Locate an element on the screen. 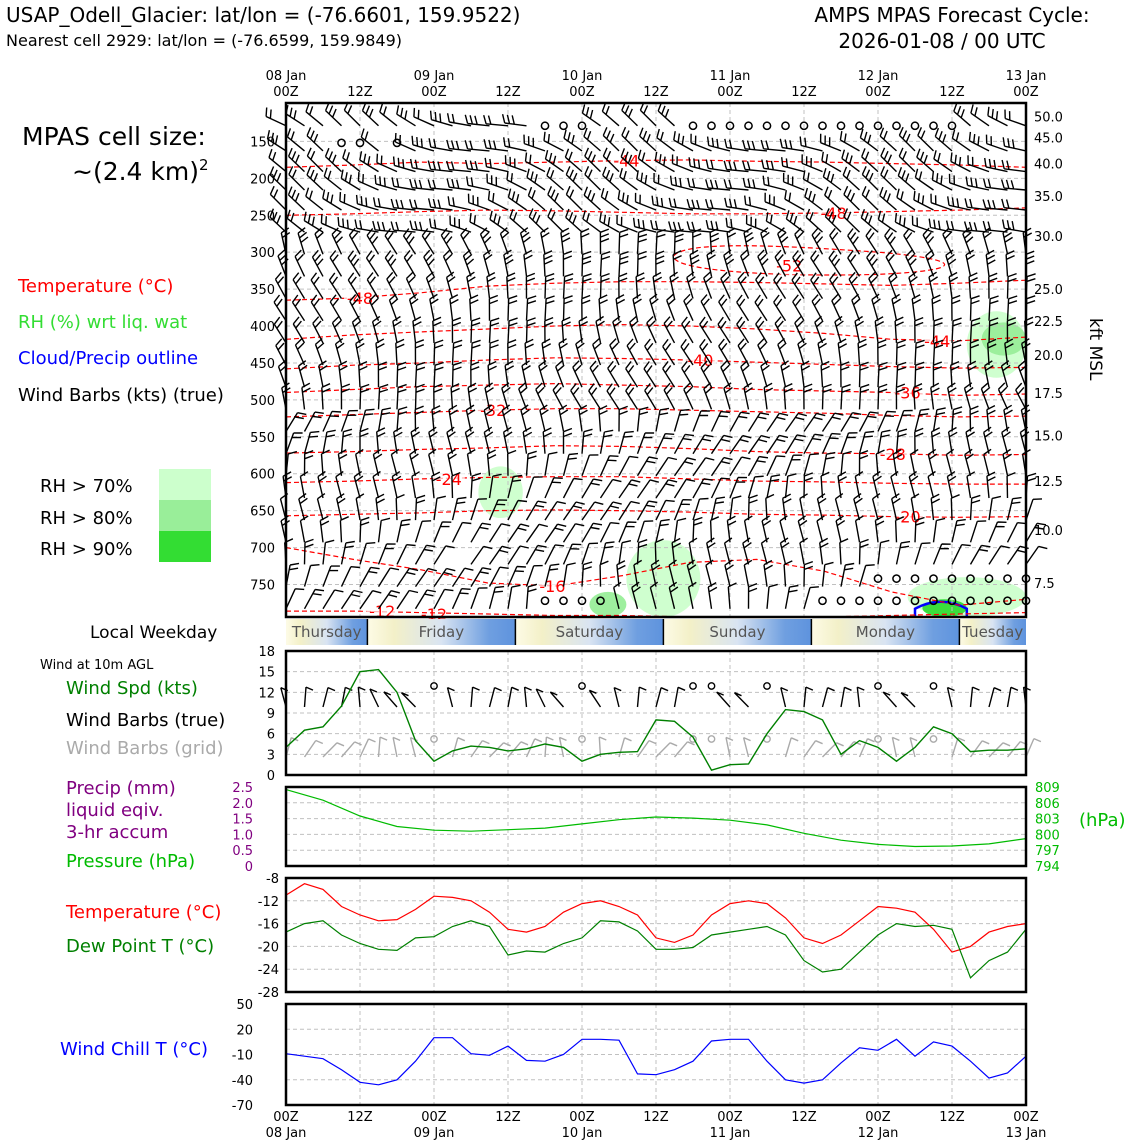  pressure-y-tick-label: 806 is located at coordinates (1047, 804).